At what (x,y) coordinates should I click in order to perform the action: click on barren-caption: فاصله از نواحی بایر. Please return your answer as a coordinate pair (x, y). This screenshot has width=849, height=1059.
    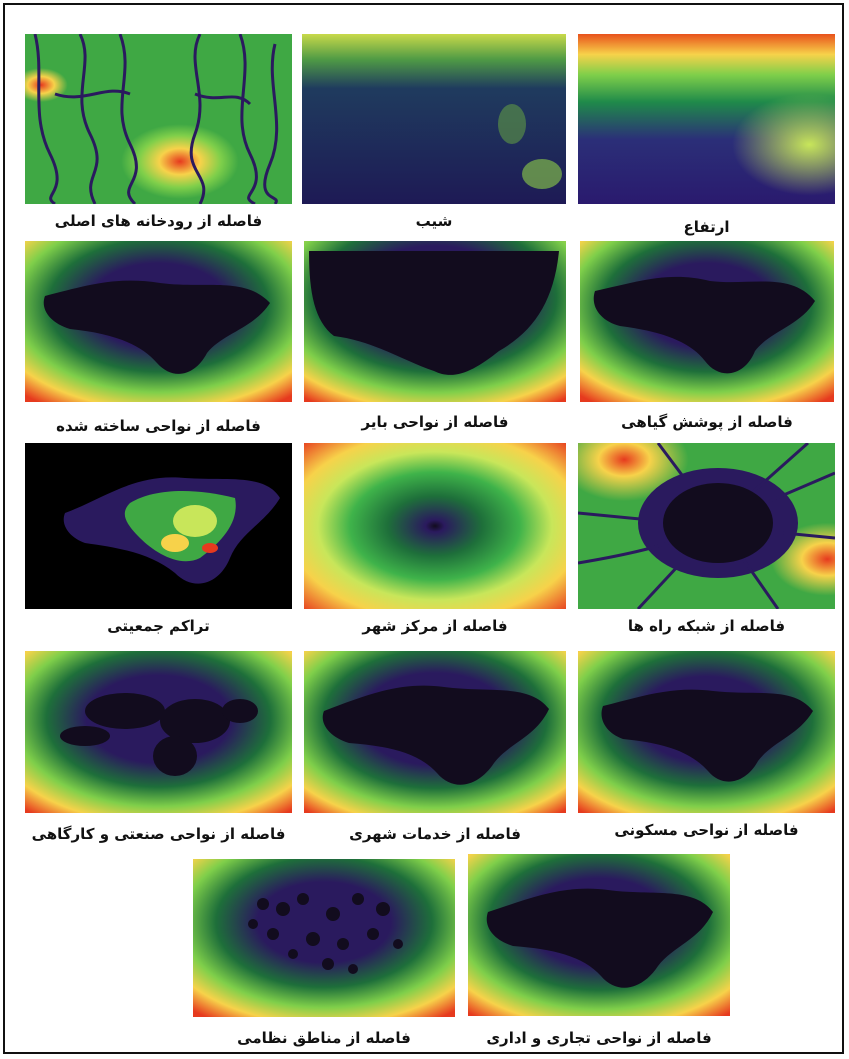
    Looking at the image, I should click on (435, 422).